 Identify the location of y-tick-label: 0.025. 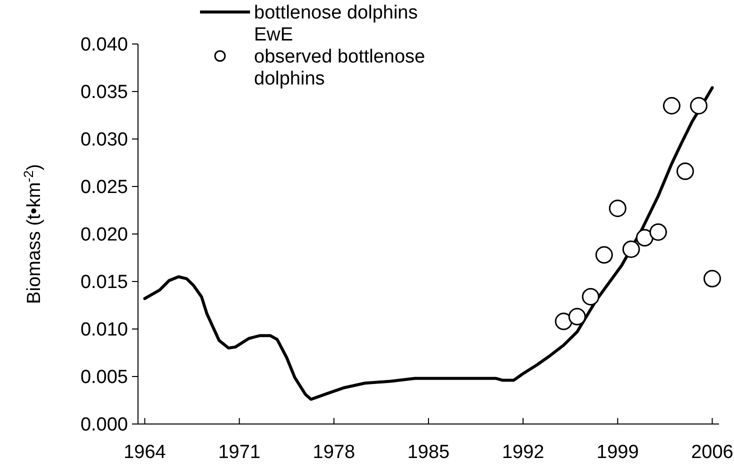
(104, 187).